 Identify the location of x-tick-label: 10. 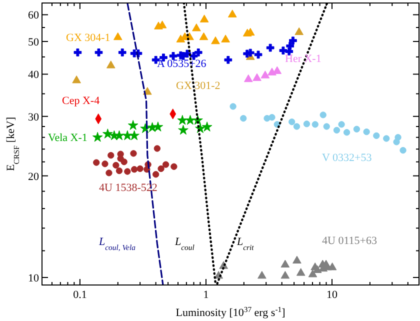
(332, 295).